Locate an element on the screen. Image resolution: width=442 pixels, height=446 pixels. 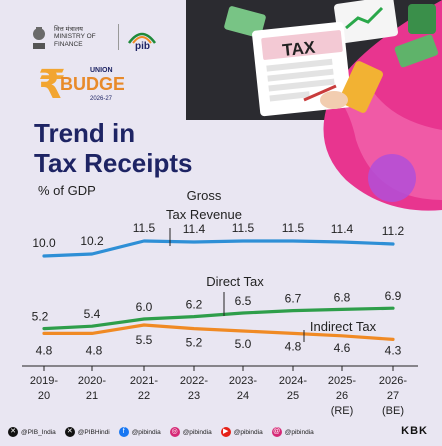
page-title: Trend in Tax Receipts is located at coordinates (113, 148).